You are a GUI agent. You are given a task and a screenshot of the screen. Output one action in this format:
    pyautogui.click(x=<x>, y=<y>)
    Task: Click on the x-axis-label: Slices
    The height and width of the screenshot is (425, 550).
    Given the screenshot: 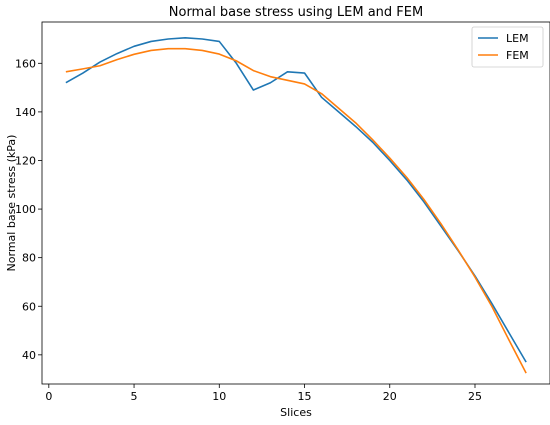 What is the action you would take?
    pyautogui.click(x=296, y=412)
    